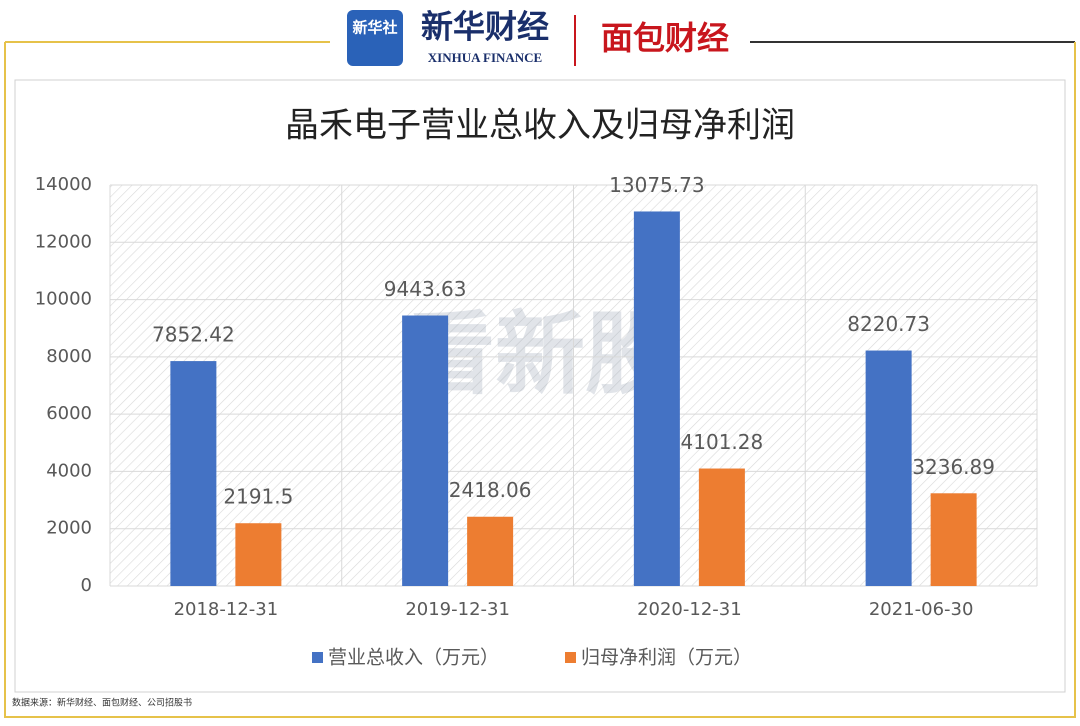 Image resolution: width=1080 pixels, height=726 pixels. Describe the element at coordinates (69, 528) in the screenshot. I see `y-tick-label: 2000` at that location.